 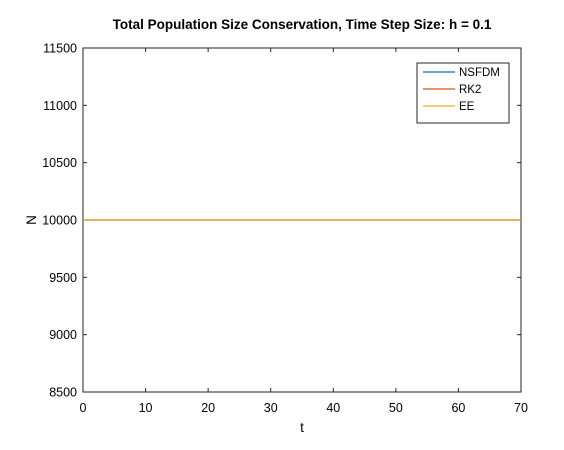 What do you see at coordinates (146, 408) in the screenshot?
I see `x-tick-label: 10` at bounding box center [146, 408].